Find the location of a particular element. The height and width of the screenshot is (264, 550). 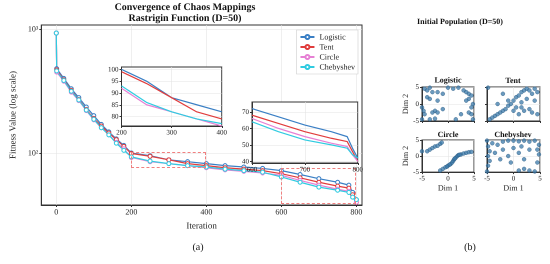

legend-label: Circle is located at coordinates (329, 57).